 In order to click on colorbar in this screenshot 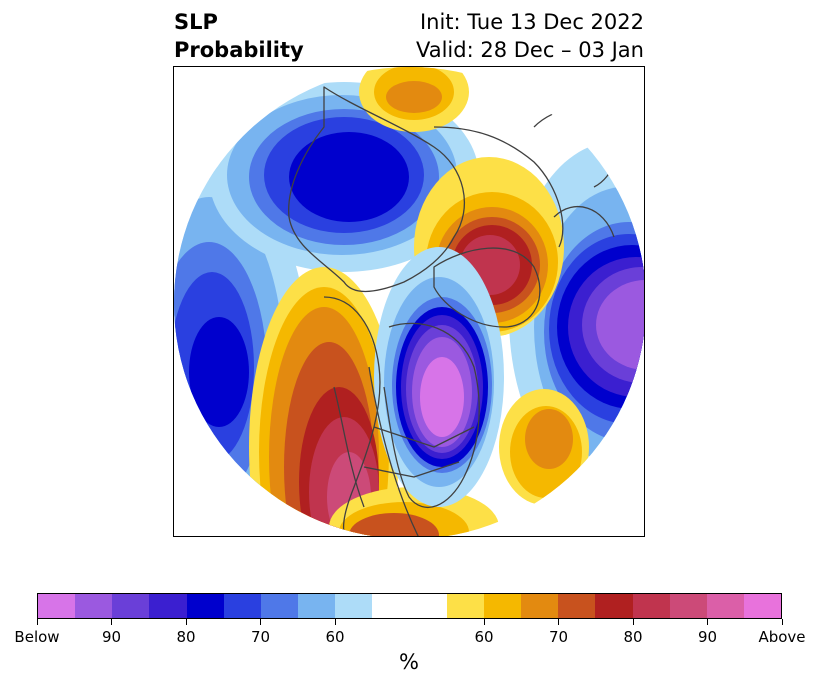, I will do `click(409, 606)`.